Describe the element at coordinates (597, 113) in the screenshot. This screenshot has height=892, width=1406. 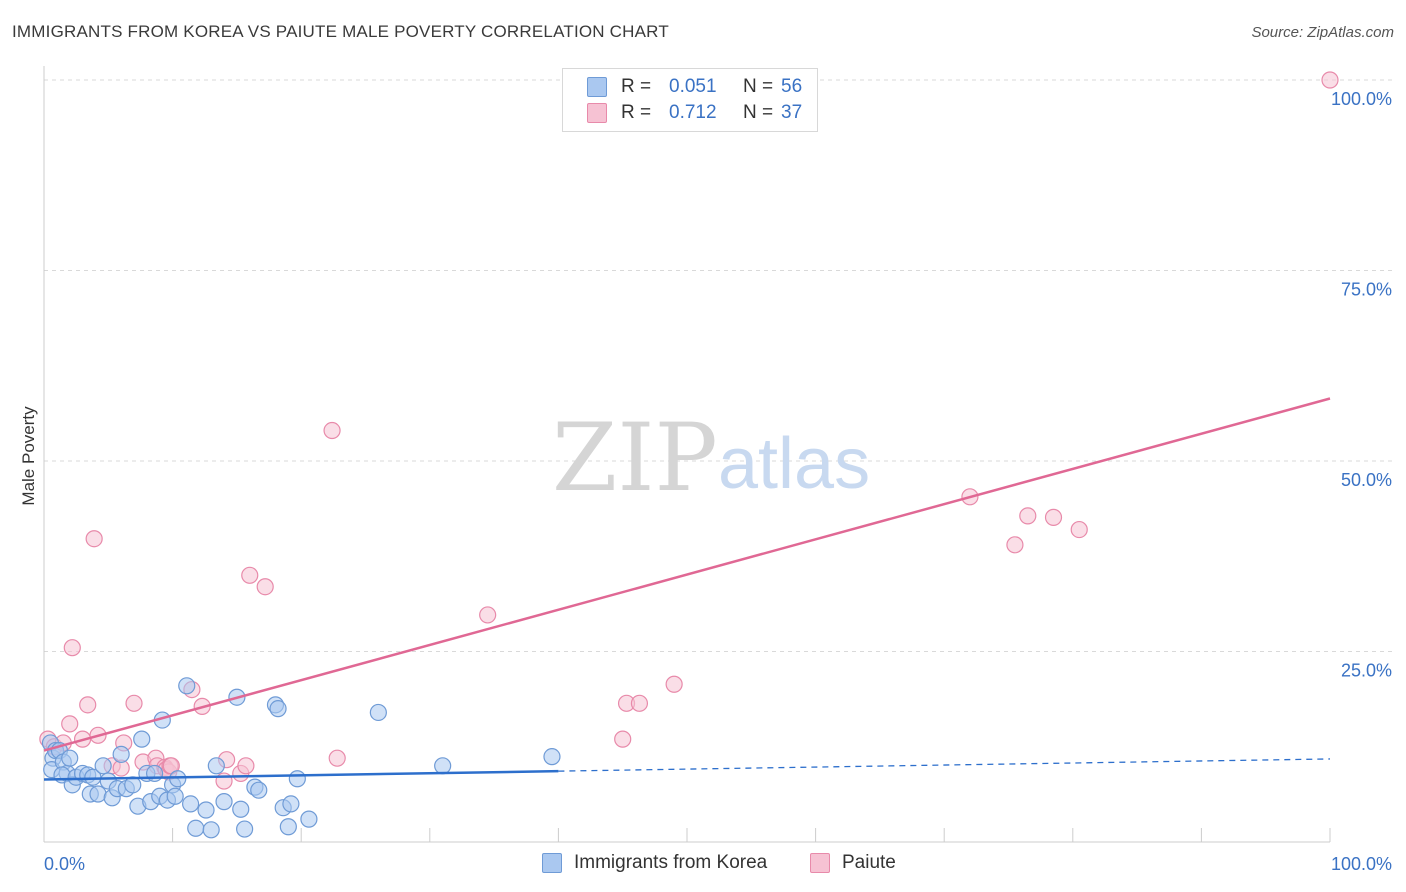
I see `legend-swatch-pink` at that location.